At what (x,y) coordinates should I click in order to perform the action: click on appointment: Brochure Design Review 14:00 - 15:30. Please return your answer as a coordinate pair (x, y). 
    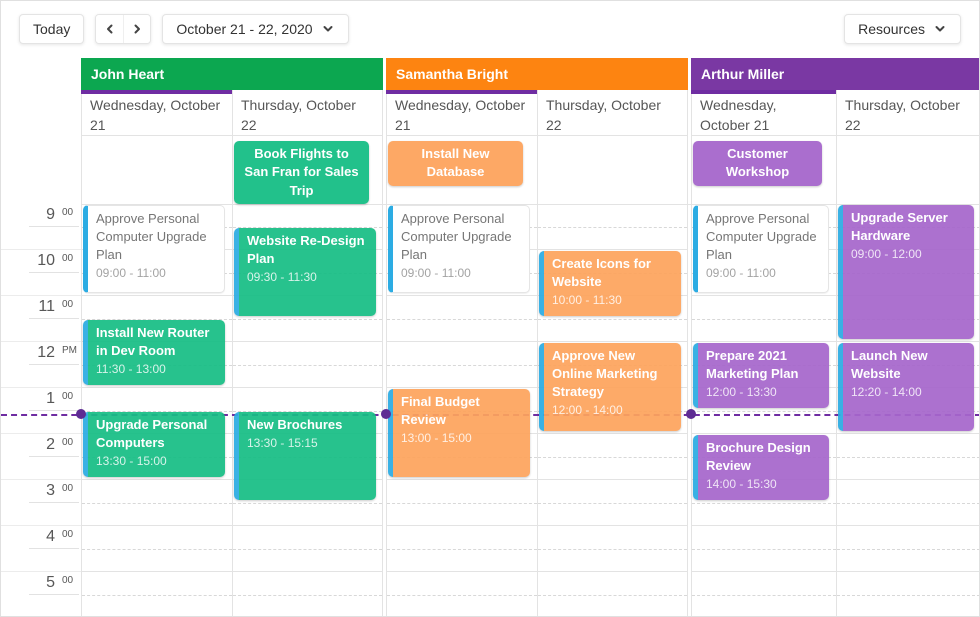
    Looking at the image, I should click on (761, 467).